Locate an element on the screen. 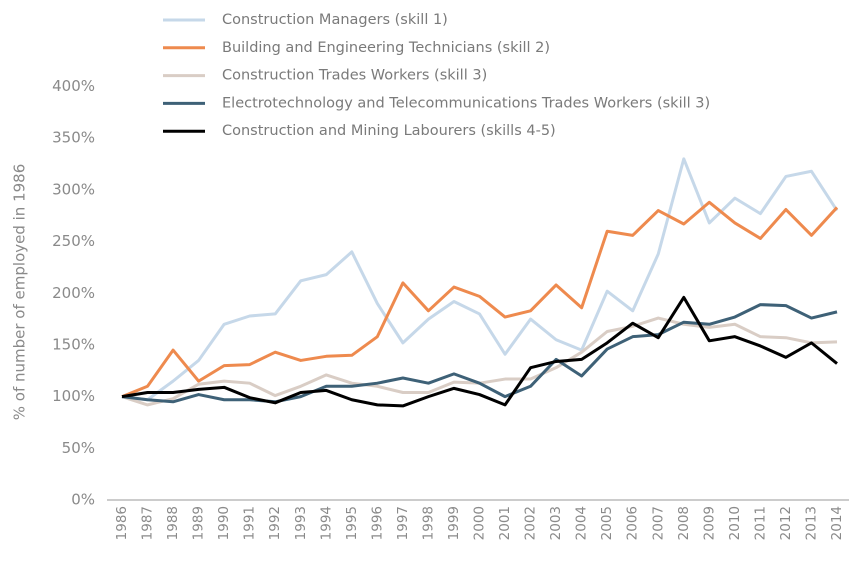 Image resolution: width=849 pixels, height=563 pixels. y-tick-label: 300% is located at coordinates (73, 189).